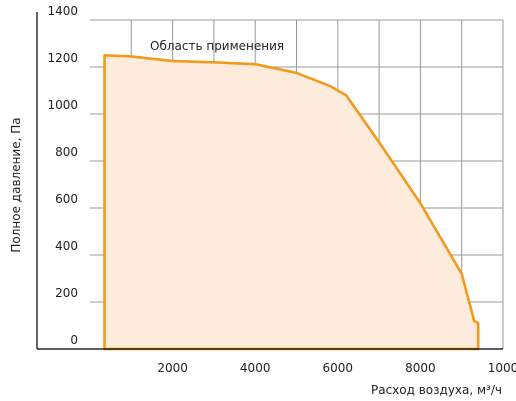 This screenshot has width=516, height=401. Describe the element at coordinates (62, 11) in the screenshot. I see `y-tick-label: 1400` at that location.